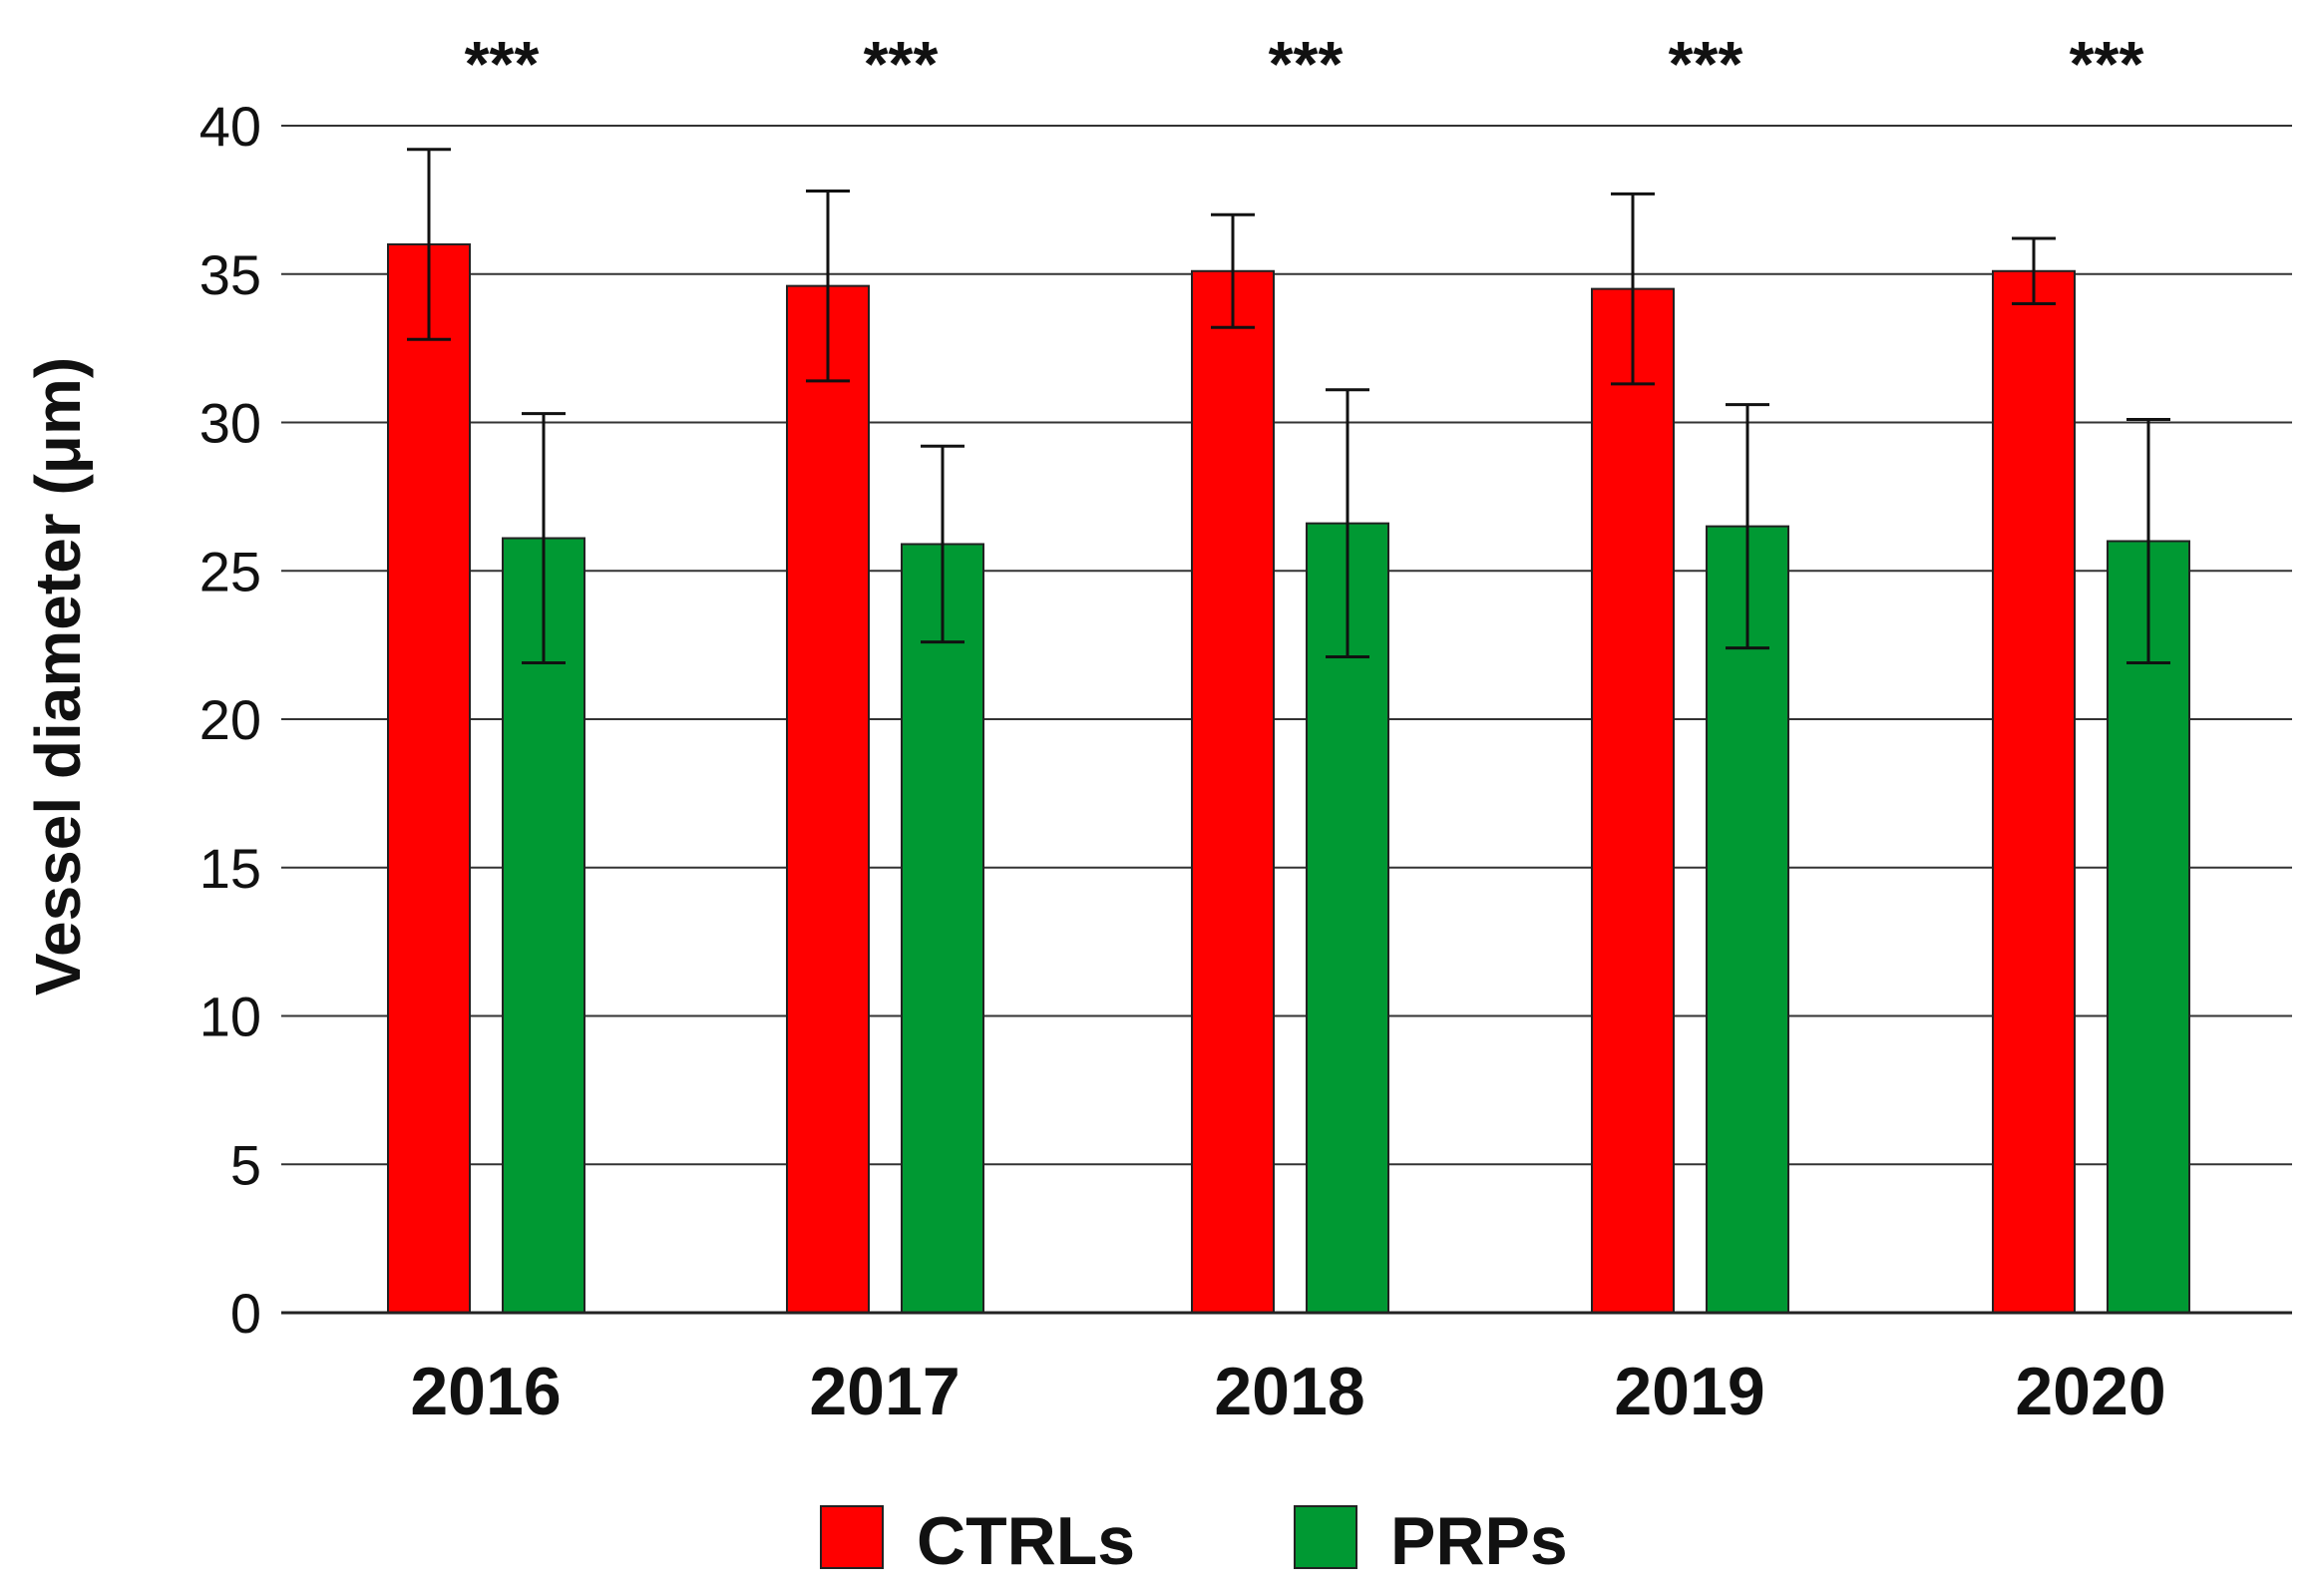 The image size is (2316, 1596). What do you see at coordinates (884, 1391) in the screenshot?
I see `x-category-label: 2017` at bounding box center [884, 1391].